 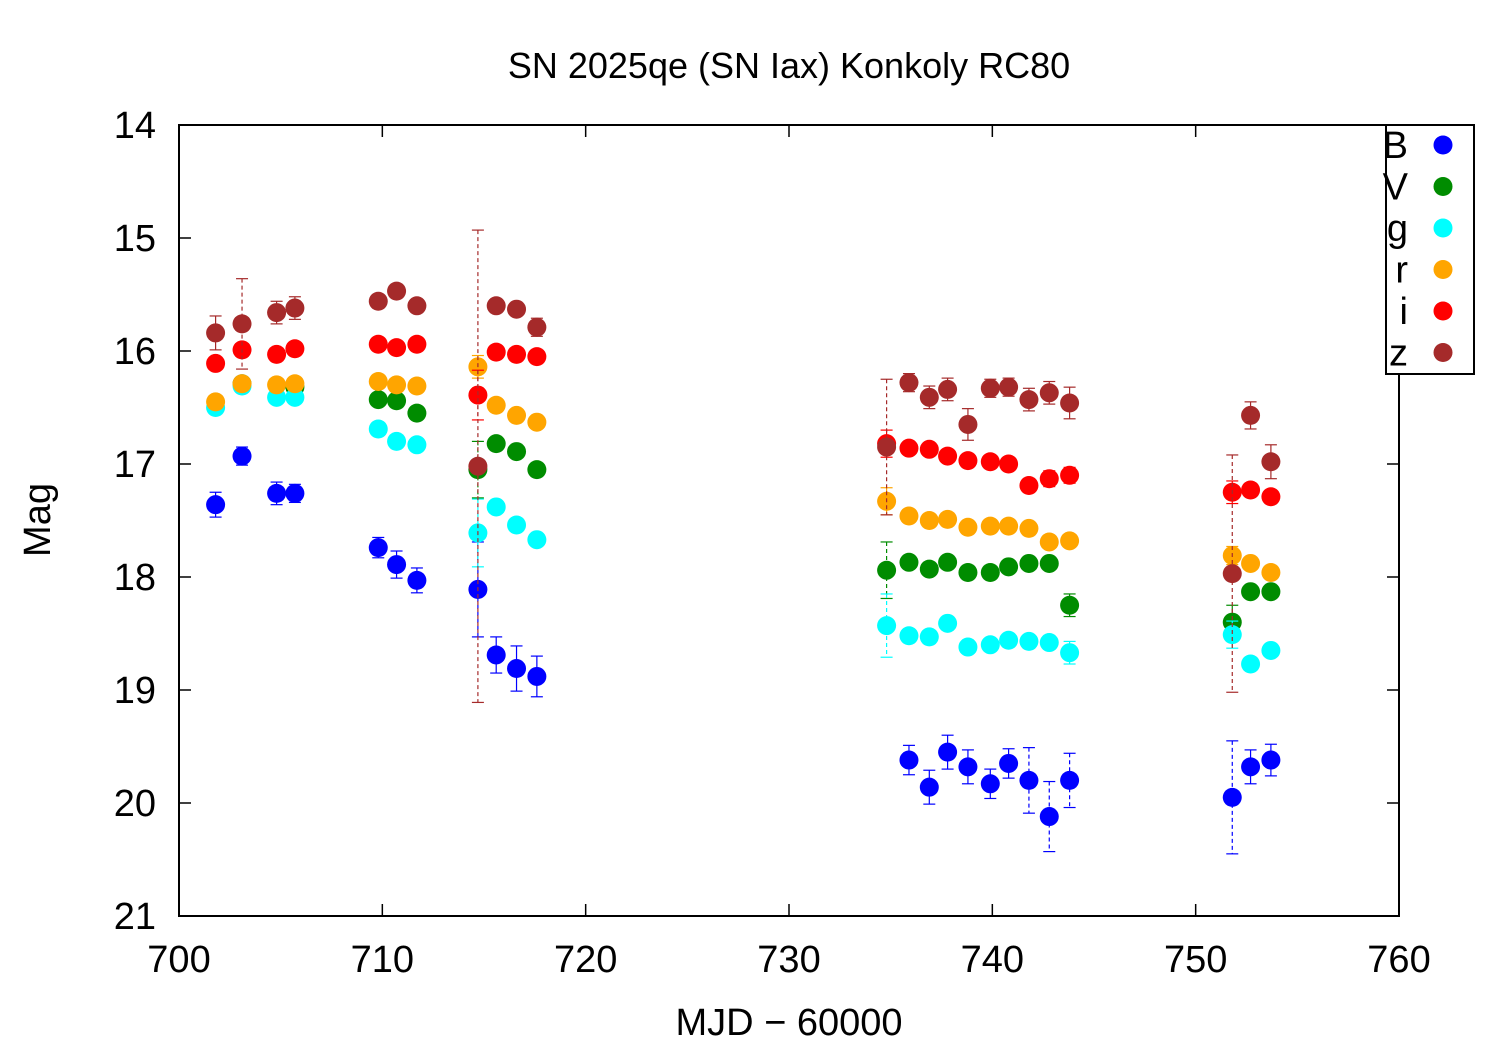 What do you see at coordinates (992, 960) in the screenshot?
I see `x-tick-label: 740` at bounding box center [992, 960].